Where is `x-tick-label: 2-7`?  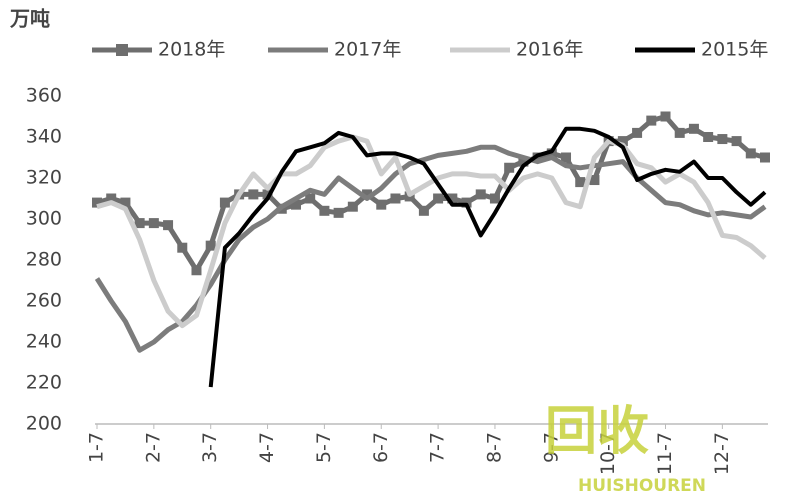
x-tick-label: 2-7 is located at coordinates (153, 447).